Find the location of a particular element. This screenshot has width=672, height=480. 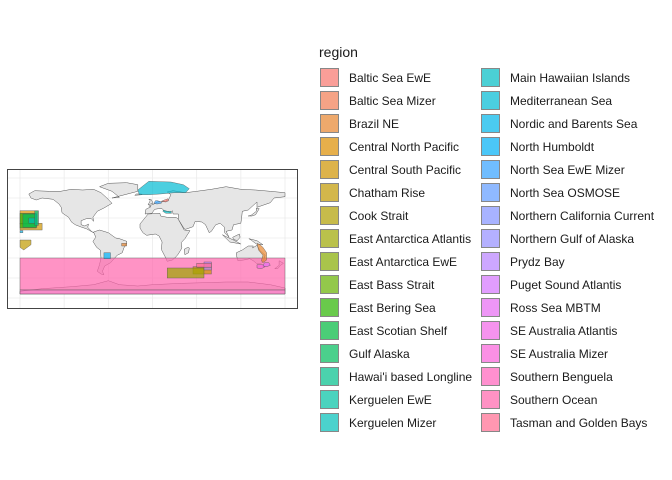

legend-label: East Antarctica Atlantis is located at coordinates (410, 238).